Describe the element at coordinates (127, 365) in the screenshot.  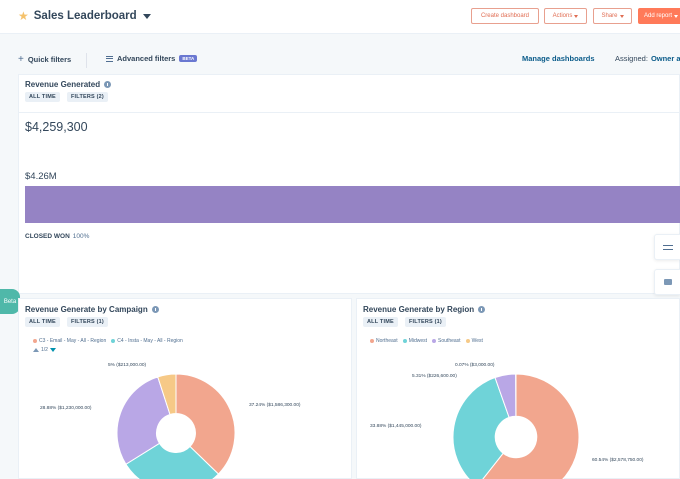
I see `campaign-slice-label: 5% ($213,000.00)` at that location.